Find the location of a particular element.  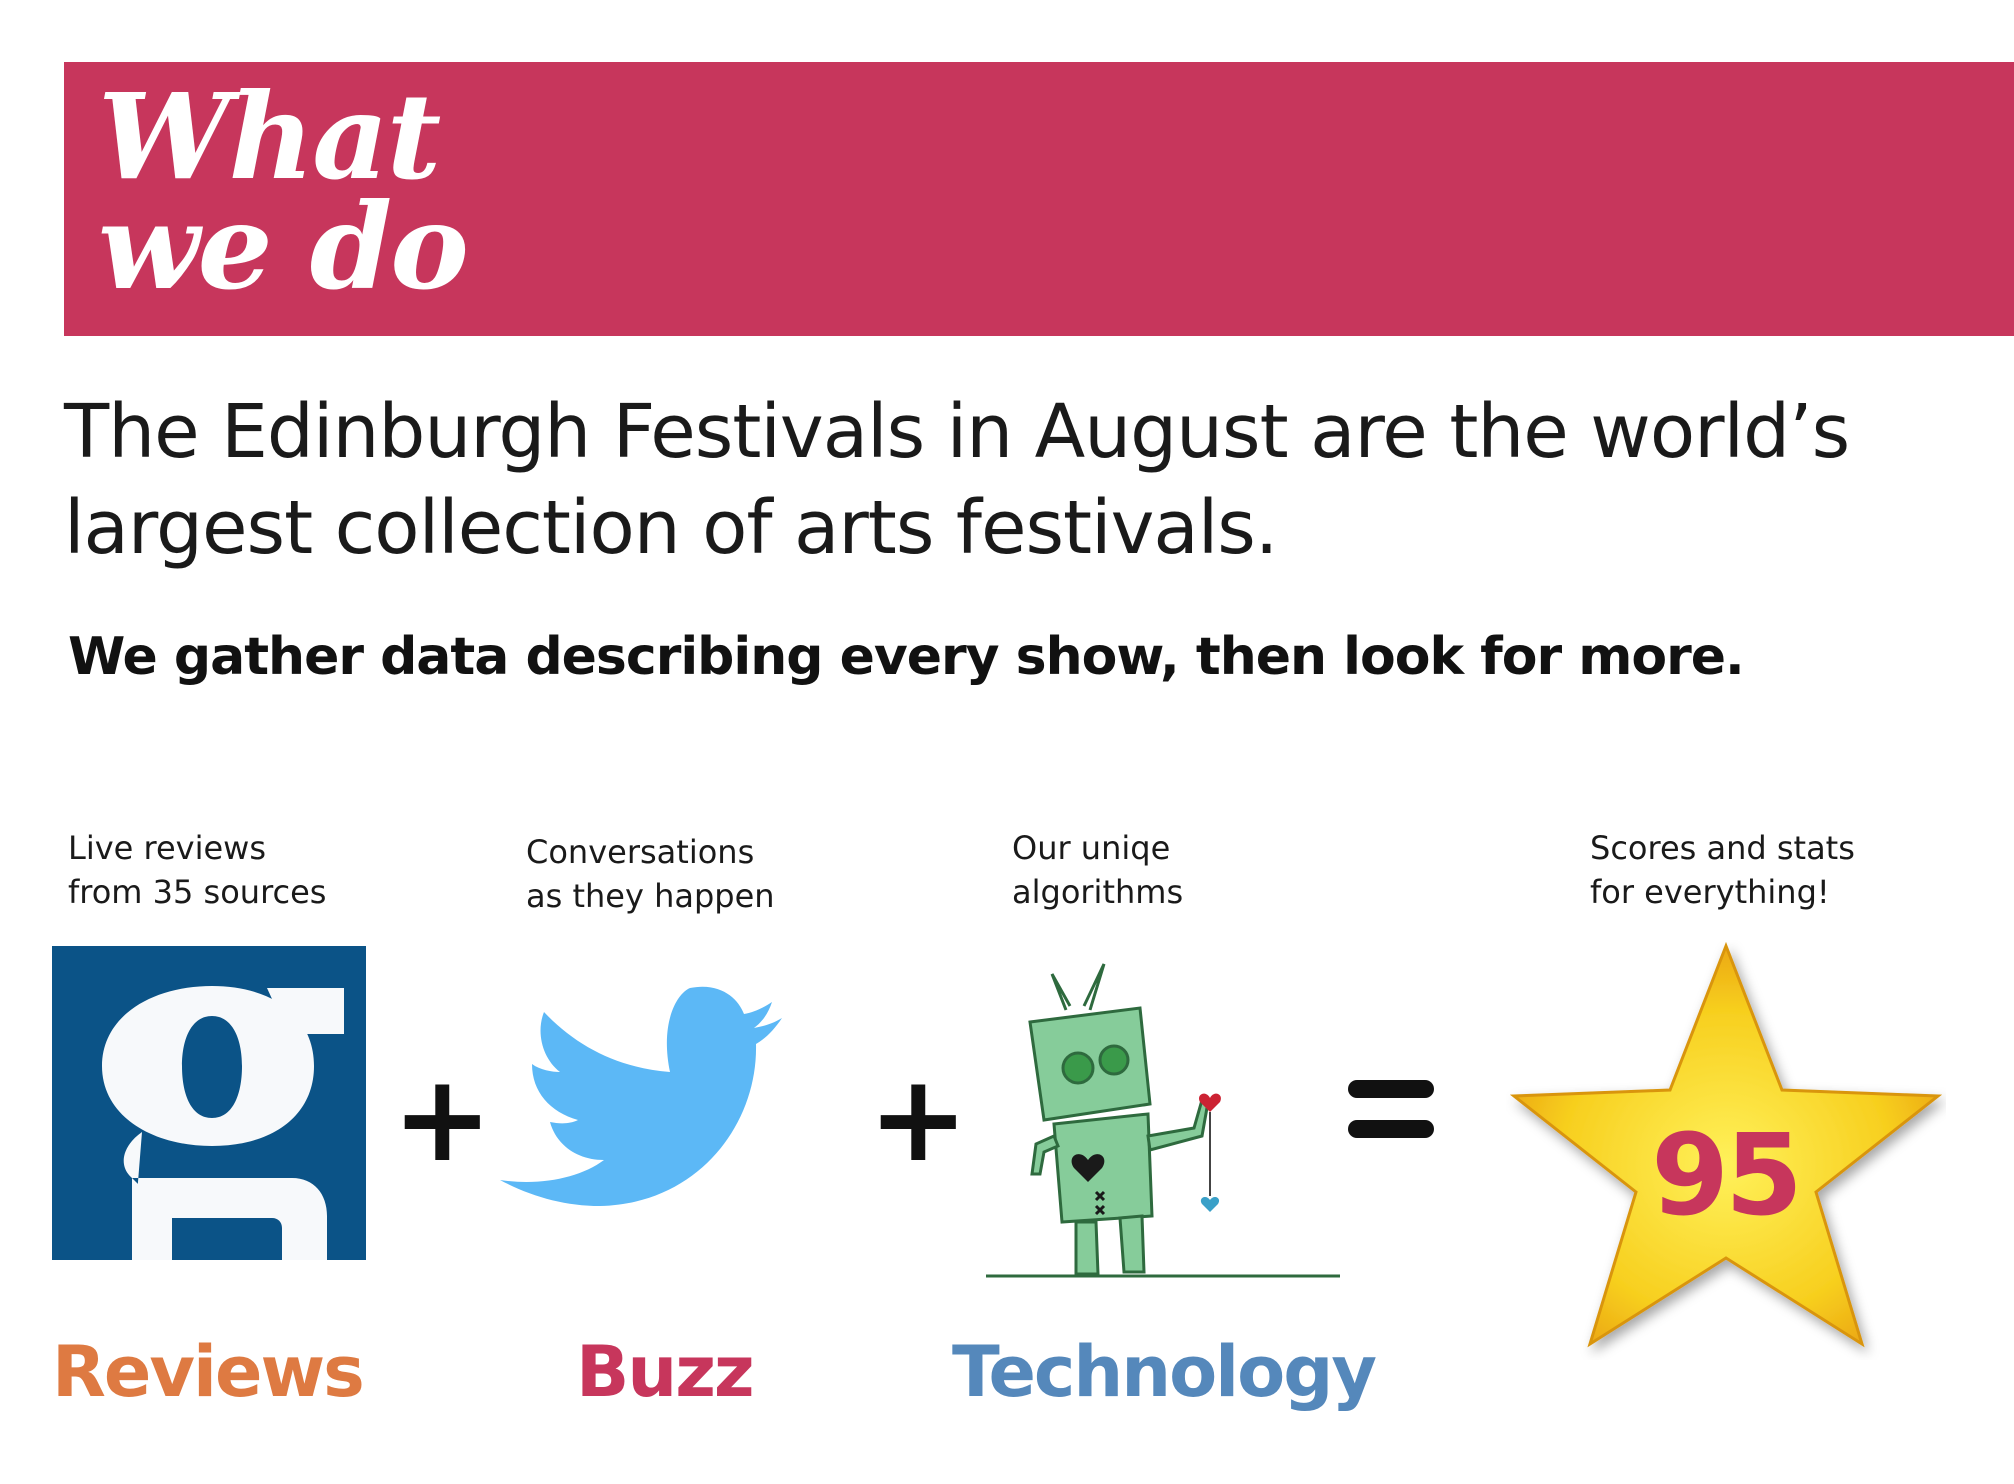

caption-line: for everything! is located at coordinates (1710, 892).